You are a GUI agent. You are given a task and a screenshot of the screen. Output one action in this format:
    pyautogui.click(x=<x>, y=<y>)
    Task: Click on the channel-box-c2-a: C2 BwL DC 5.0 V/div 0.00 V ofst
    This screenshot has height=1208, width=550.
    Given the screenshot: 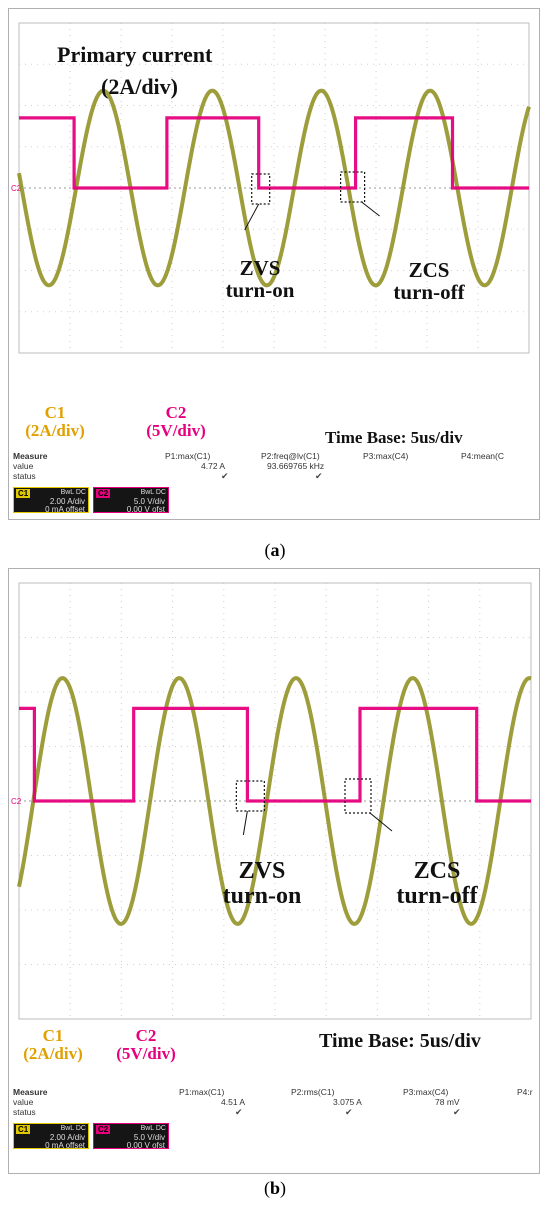 What is the action you would take?
    pyautogui.click(x=131, y=500)
    